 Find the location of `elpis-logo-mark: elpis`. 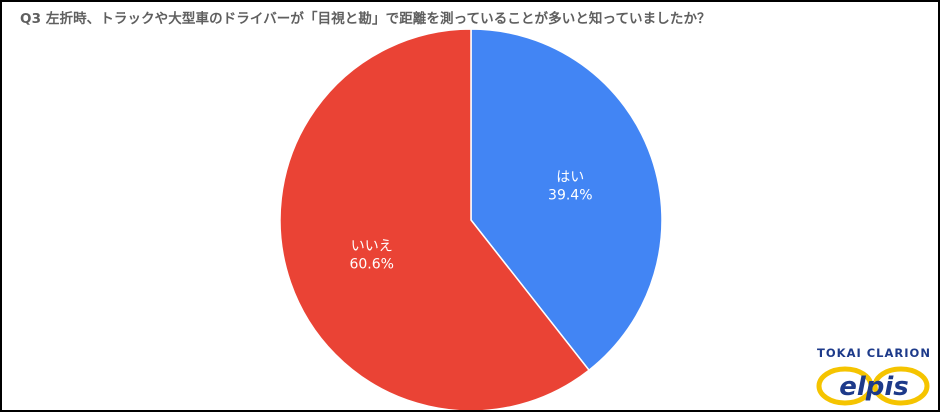

elpis-logo-mark: elpis is located at coordinates (873, 386).